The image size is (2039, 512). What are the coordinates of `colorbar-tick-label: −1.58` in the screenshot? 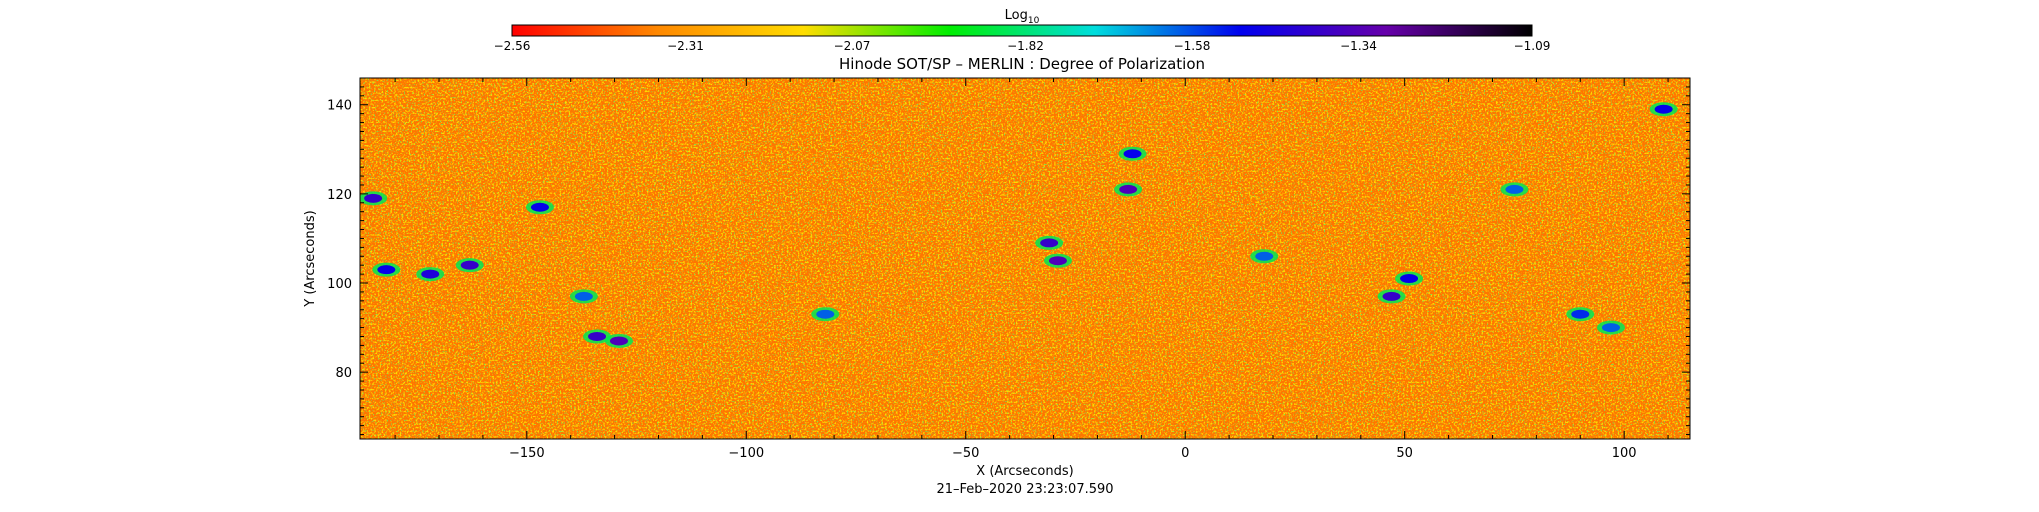 It's located at (1192, 46).